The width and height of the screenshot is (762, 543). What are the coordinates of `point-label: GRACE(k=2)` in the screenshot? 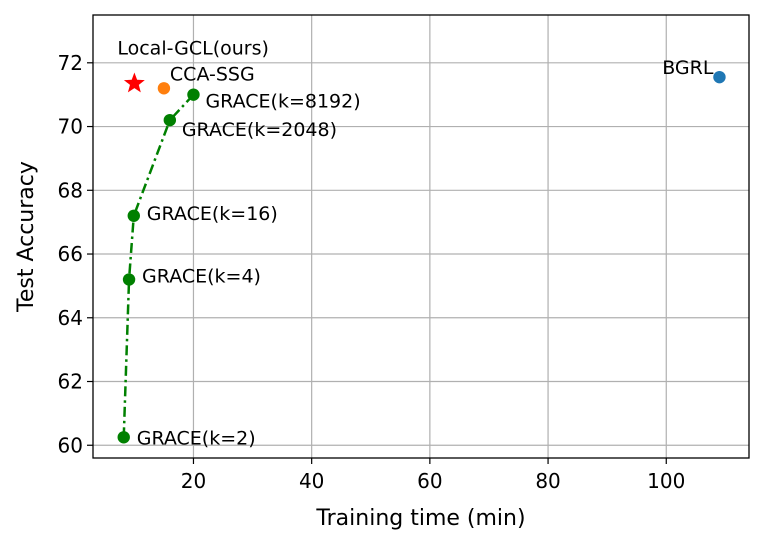 It's located at (196, 438).